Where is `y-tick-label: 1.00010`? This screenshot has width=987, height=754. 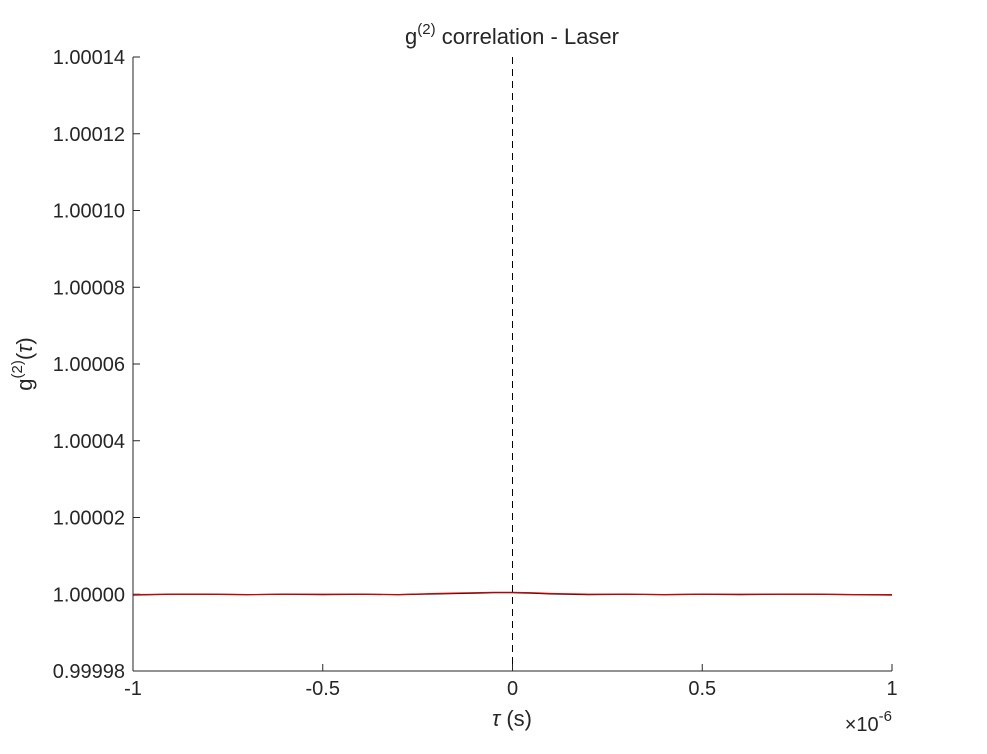 y-tick-label: 1.00010 is located at coordinates (89, 212).